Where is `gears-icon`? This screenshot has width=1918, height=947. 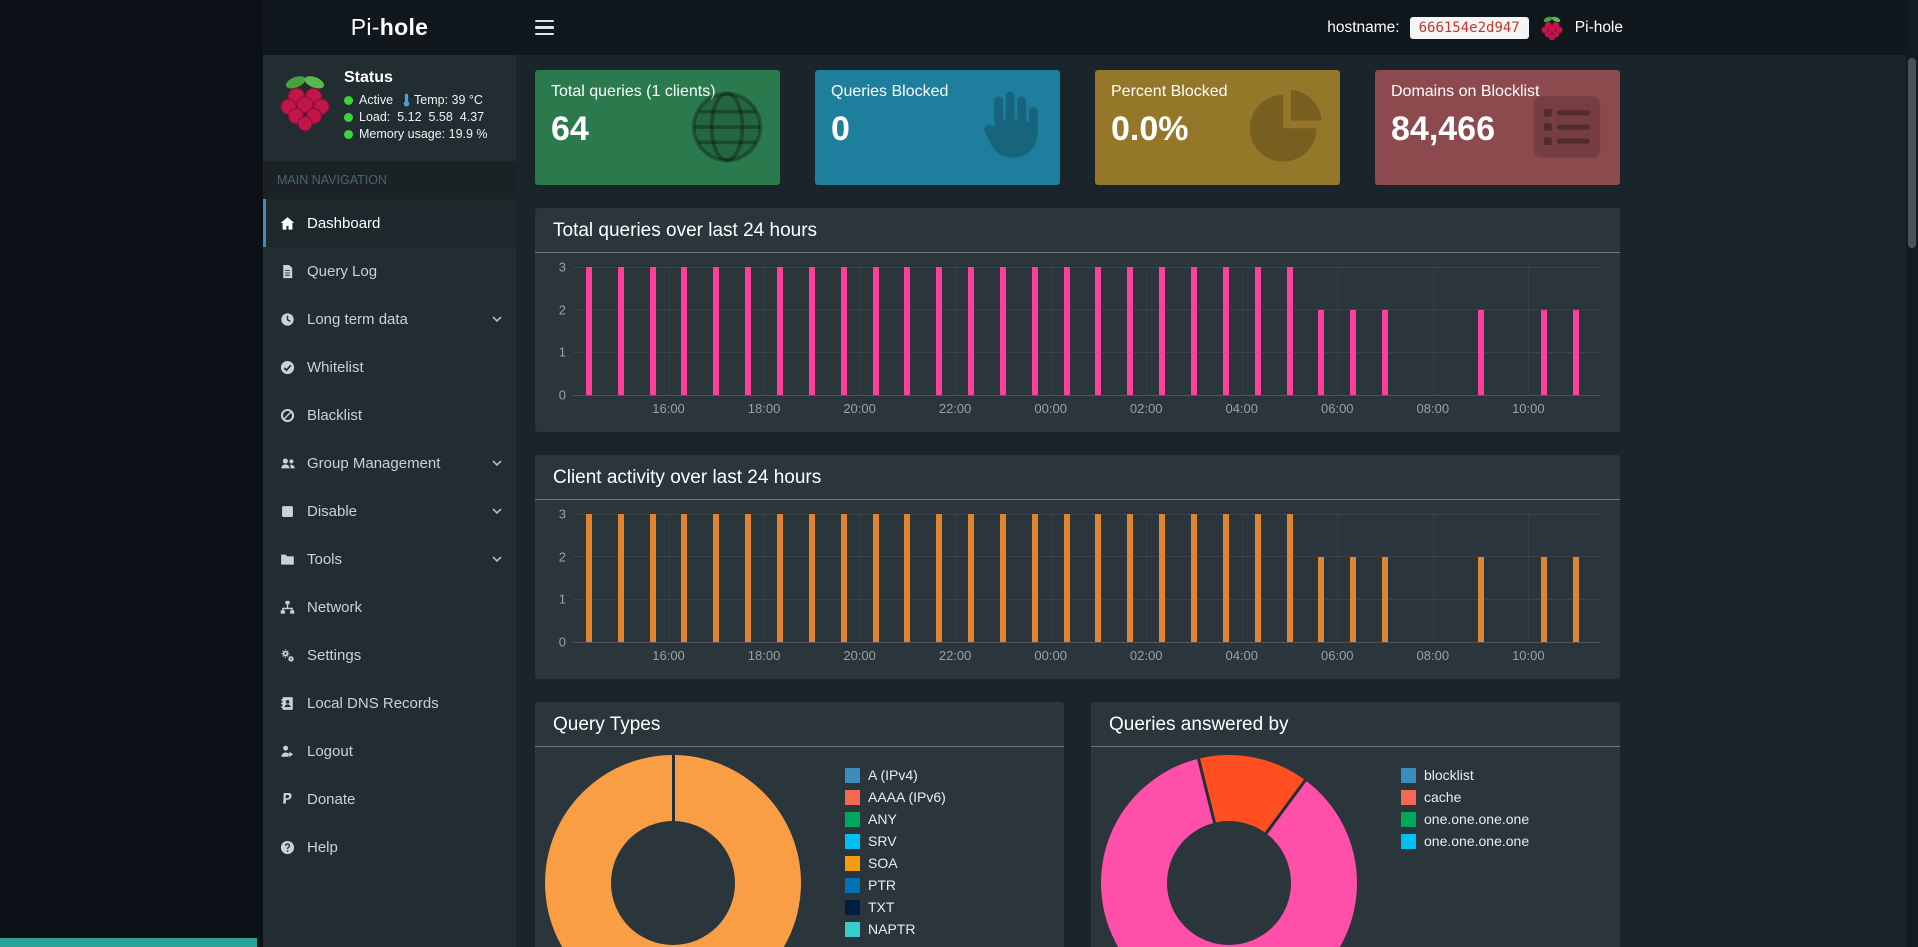 gears-icon is located at coordinates (293, 655).